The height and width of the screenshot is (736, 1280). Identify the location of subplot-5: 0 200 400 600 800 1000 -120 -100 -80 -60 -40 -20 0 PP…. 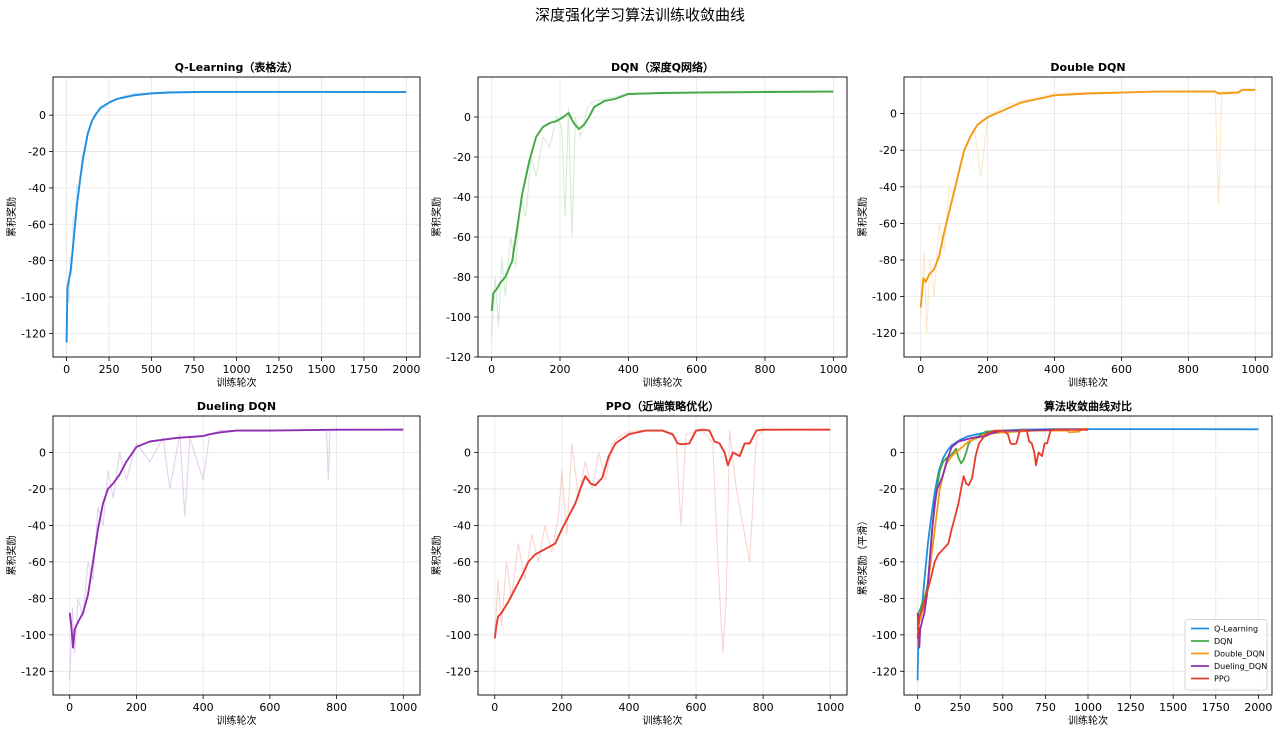
(639, 563).